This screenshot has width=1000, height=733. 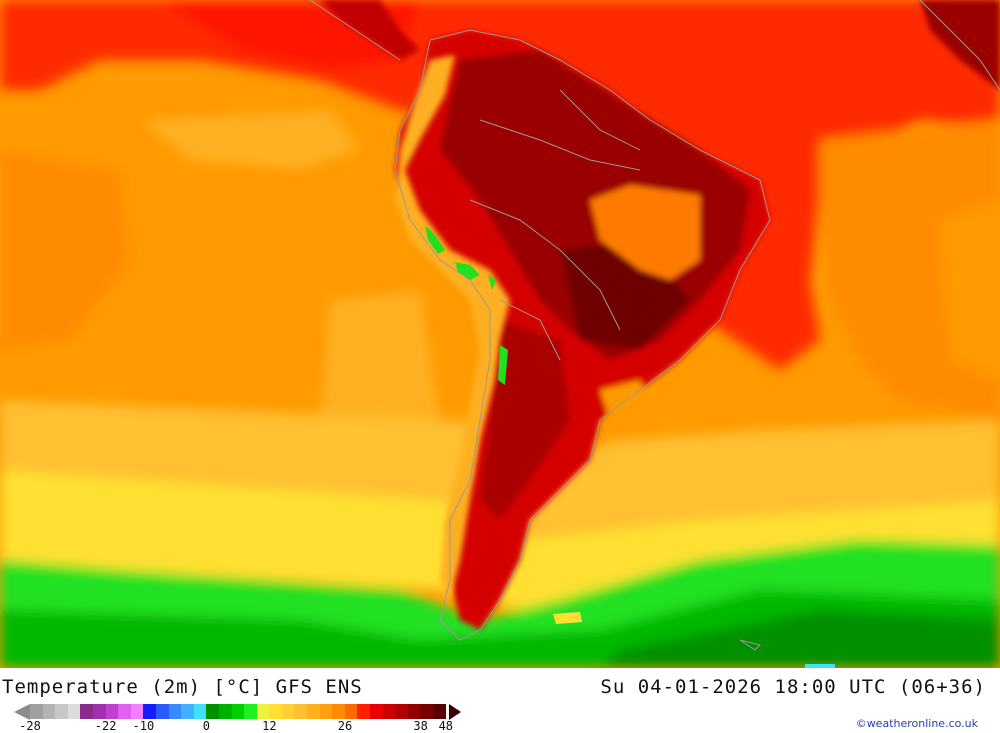 What do you see at coordinates (30, 726) in the screenshot?
I see `legend-tick-label: -28` at bounding box center [30, 726].